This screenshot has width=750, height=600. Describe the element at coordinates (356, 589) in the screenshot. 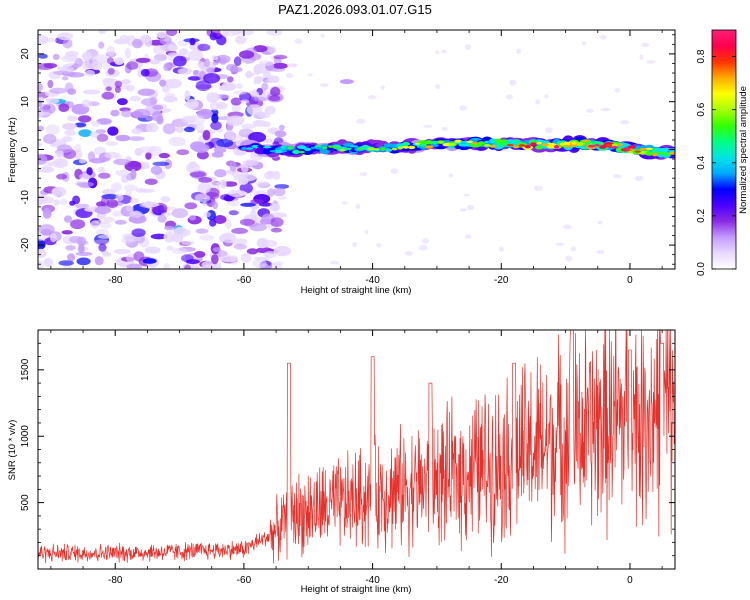

I see `snr-x-axis-label: Height of straight line (km)` at that location.